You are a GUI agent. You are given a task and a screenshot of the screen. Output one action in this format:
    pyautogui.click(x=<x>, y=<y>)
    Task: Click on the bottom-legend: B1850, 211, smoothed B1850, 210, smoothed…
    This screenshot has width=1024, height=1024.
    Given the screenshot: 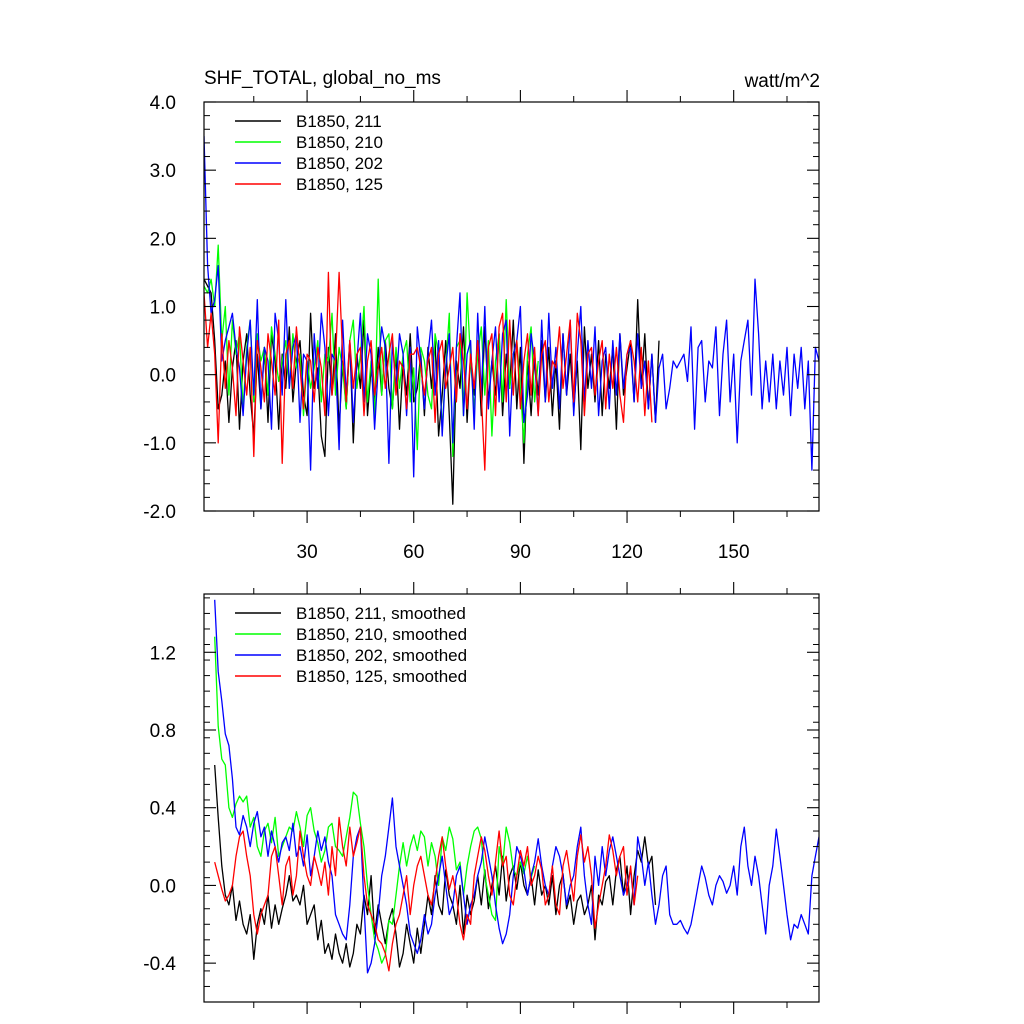 What is the action you would take?
    pyautogui.click(x=351, y=645)
    